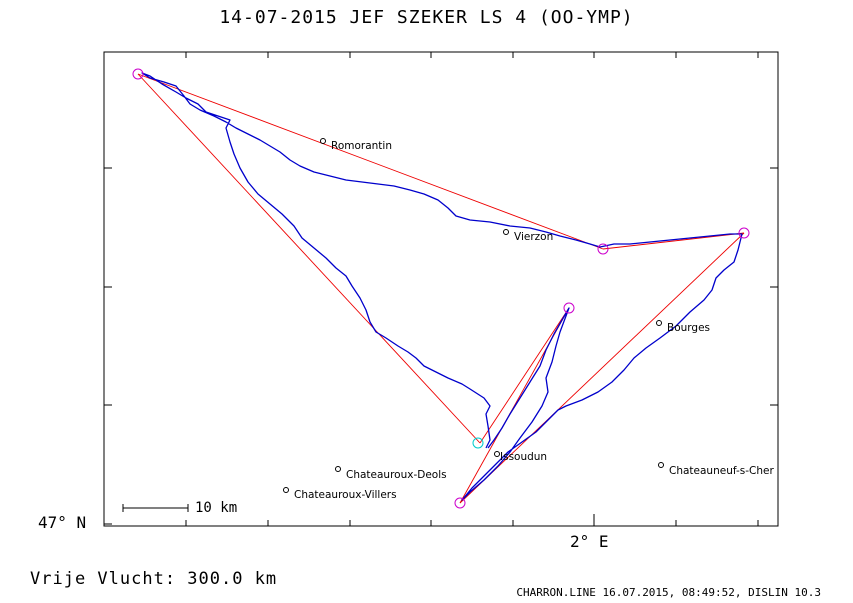 The image size is (853, 603). Describe the element at coordinates (108, 346) in the screenshot. I see `left-ticks` at that location.